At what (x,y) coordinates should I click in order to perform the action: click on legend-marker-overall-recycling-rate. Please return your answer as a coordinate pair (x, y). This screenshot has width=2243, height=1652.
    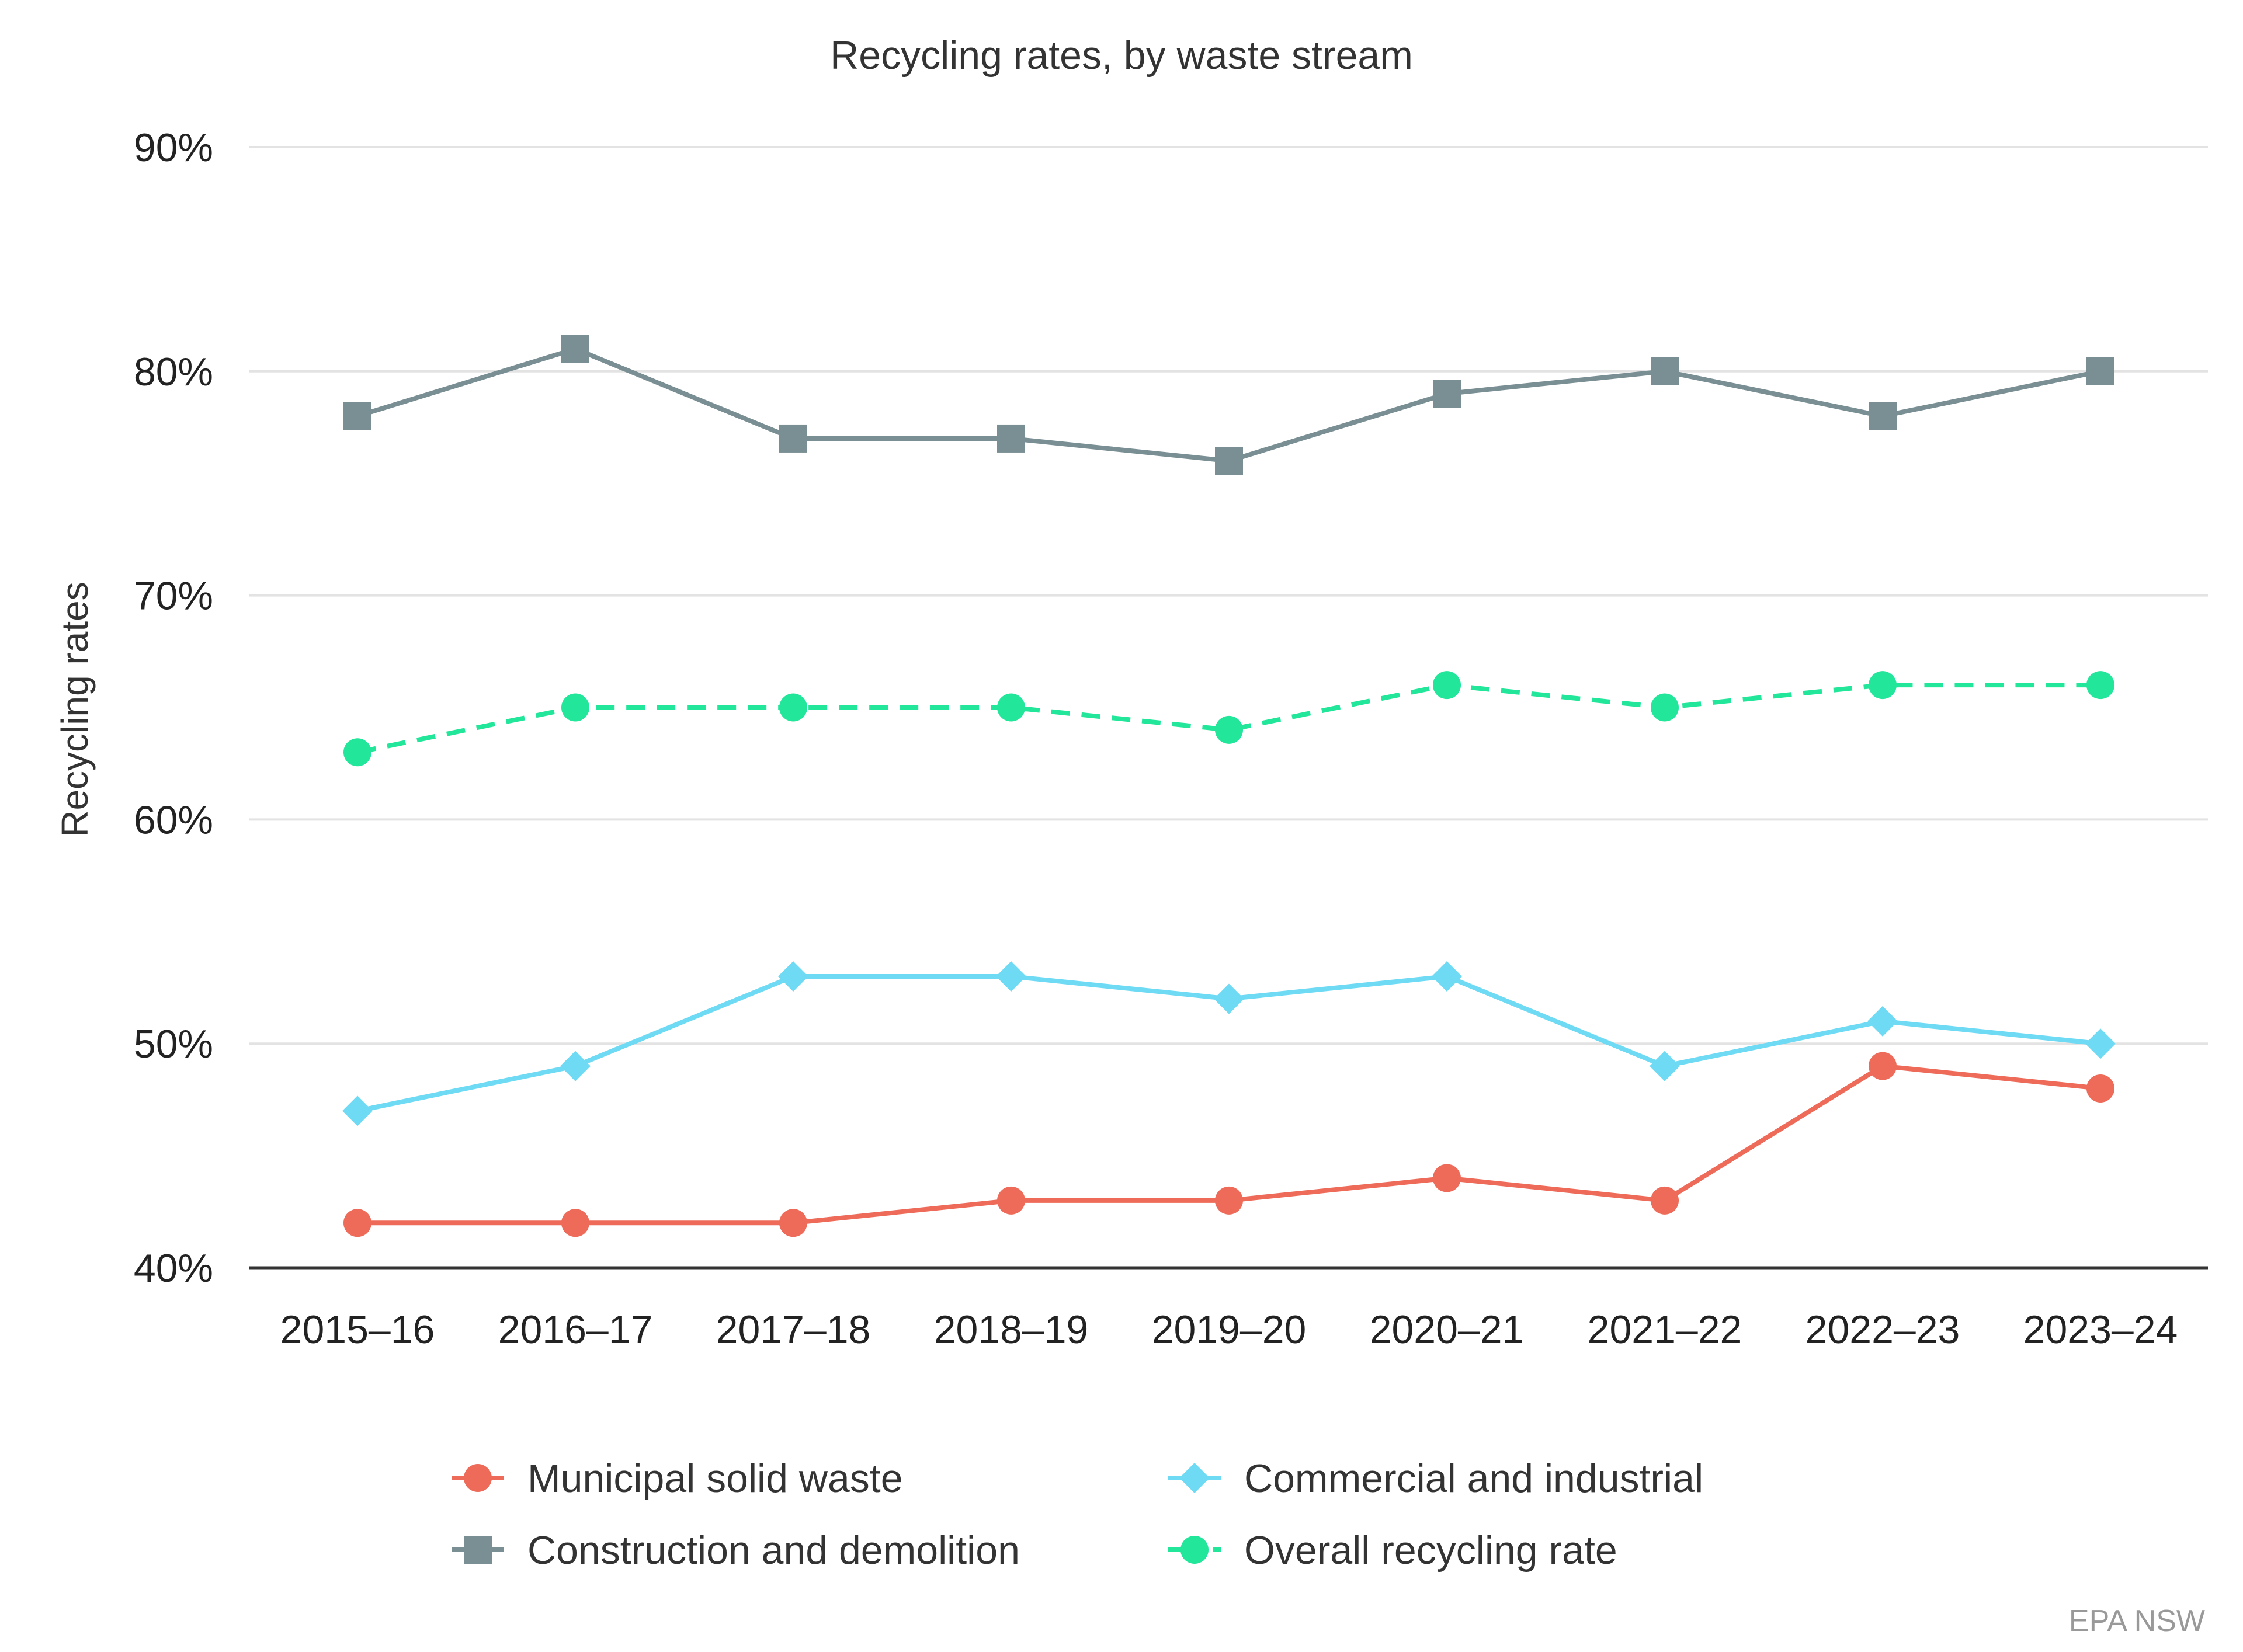
    Looking at the image, I should click on (1194, 1550).